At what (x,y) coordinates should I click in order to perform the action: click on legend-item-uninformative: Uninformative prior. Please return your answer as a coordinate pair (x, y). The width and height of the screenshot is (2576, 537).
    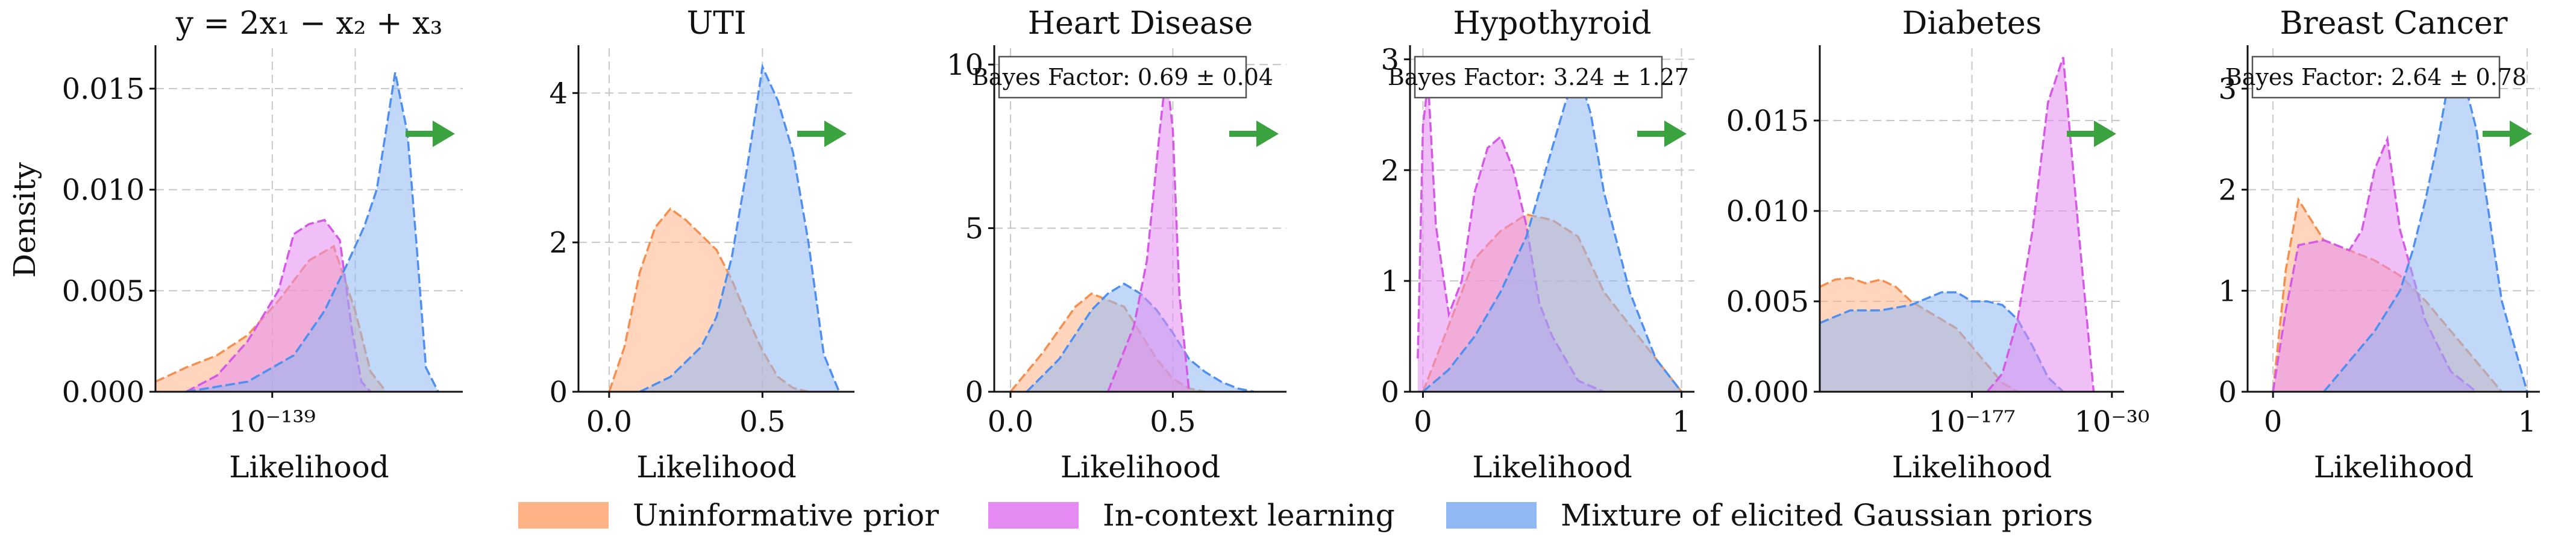
    Looking at the image, I should click on (728, 515).